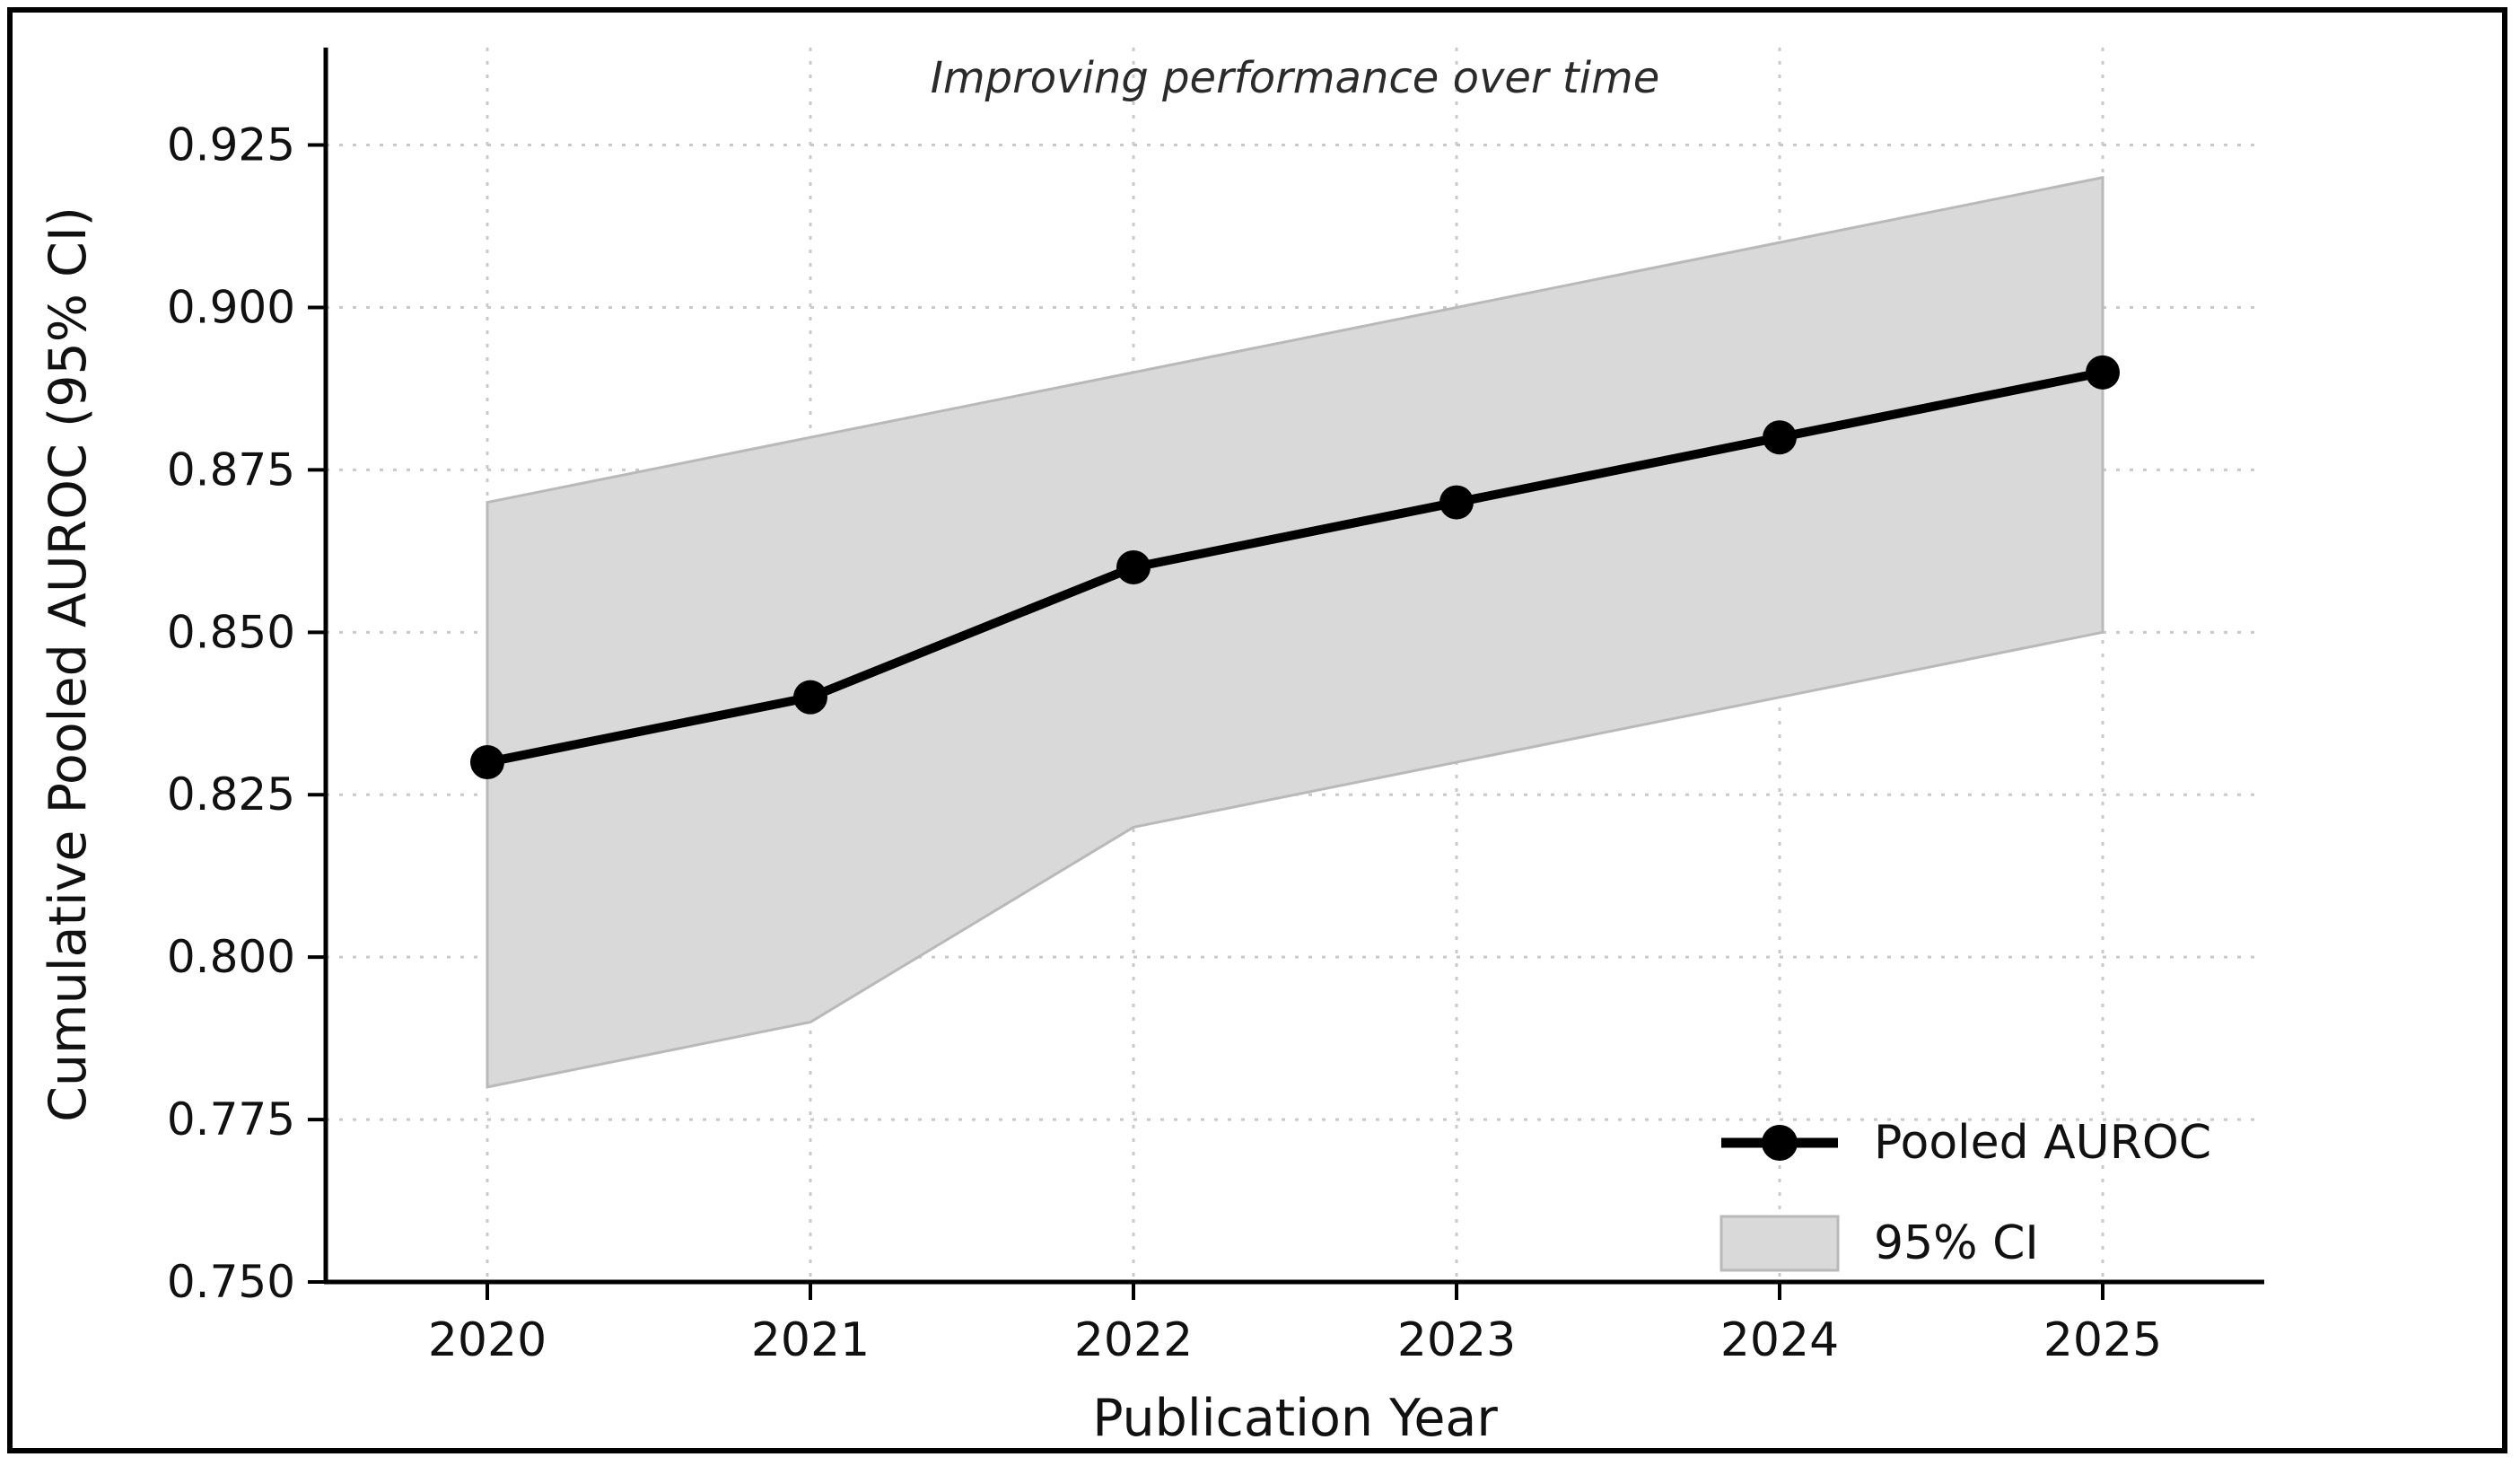 The width and height of the screenshot is (2520, 1466). What do you see at coordinates (1133, 1340) in the screenshot?
I see `x-tick-label-2022: 2022` at bounding box center [1133, 1340].